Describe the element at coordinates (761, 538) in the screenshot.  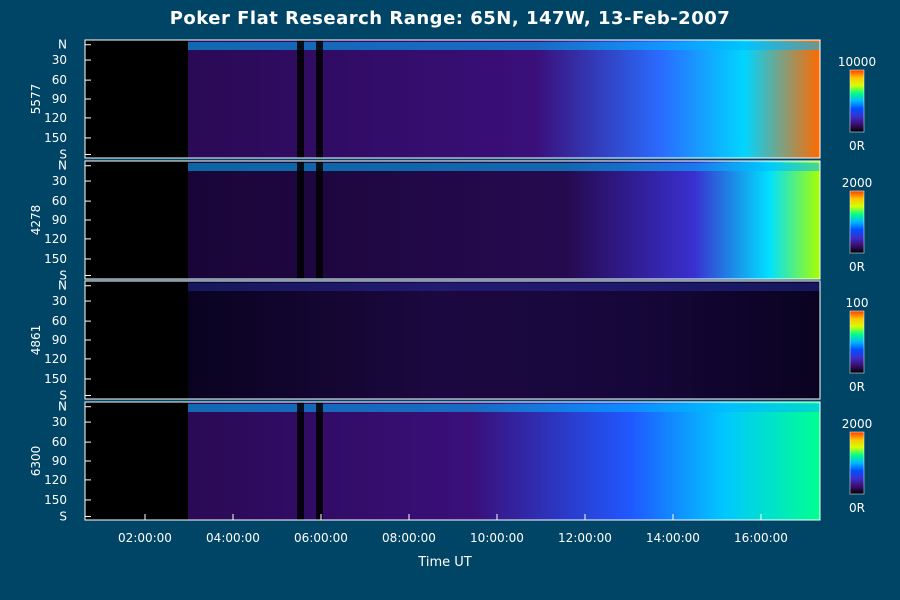
I see `x-tick-label: 16:00:00` at that location.